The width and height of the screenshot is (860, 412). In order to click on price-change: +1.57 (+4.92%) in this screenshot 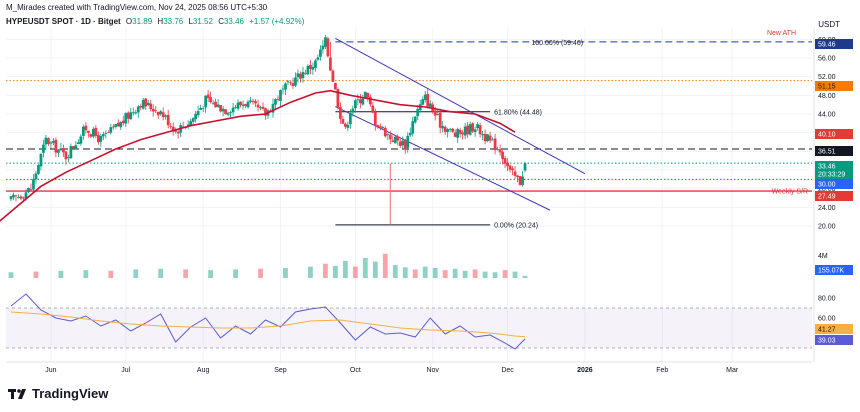, I will do `click(277, 21)`.